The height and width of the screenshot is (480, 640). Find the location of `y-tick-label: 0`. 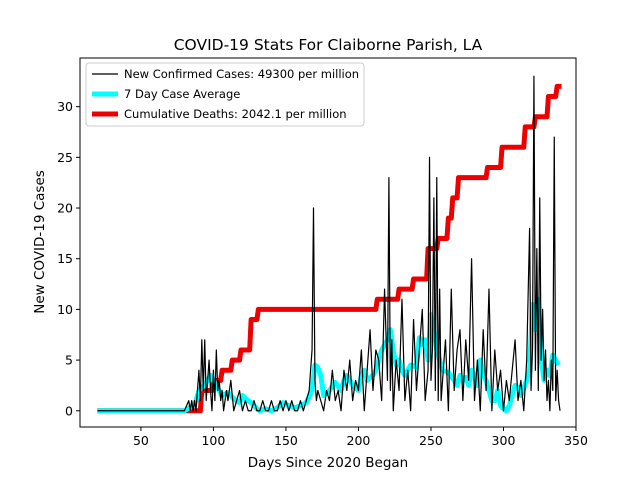

y-tick-label: 0 is located at coordinates (69, 410).